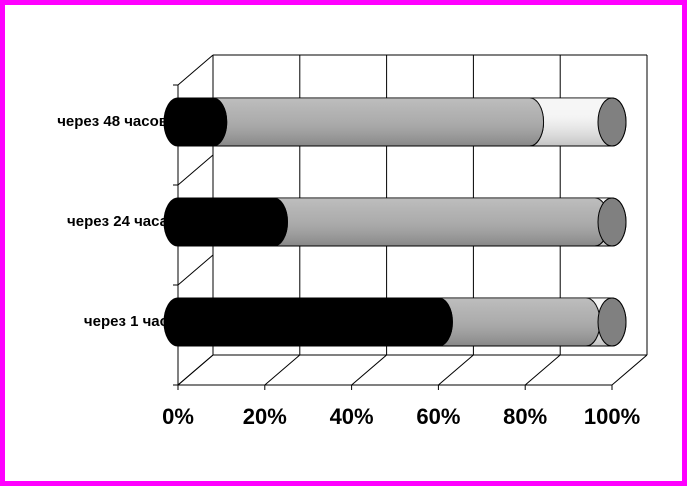 The width and height of the screenshot is (687, 486). What do you see at coordinates (438, 416) in the screenshot?
I see `x-tick-label: 60%` at bounding box center [438, 416].